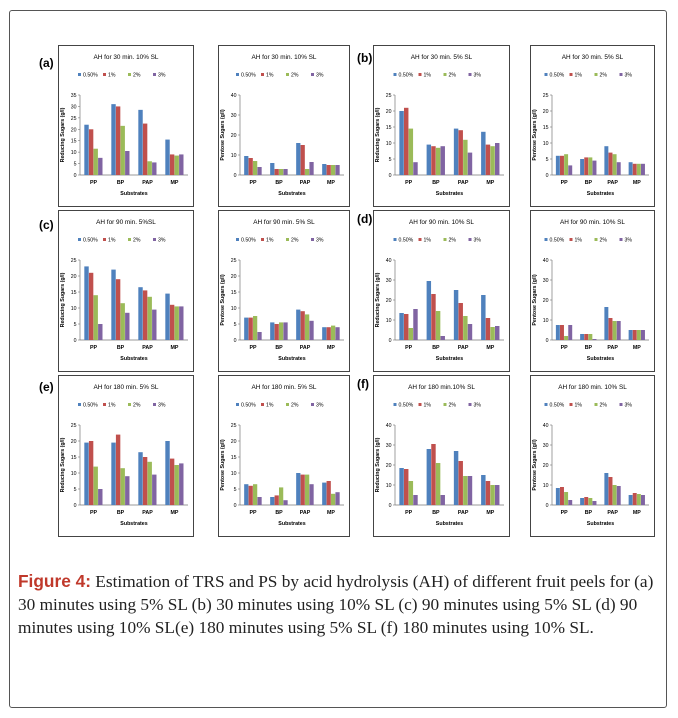 Image resolution: width=678 pixels, height=718 pixels. Describe the element at coordinates (389, 128) in the screenshot. I see `y-tick-label: 15` at that location.